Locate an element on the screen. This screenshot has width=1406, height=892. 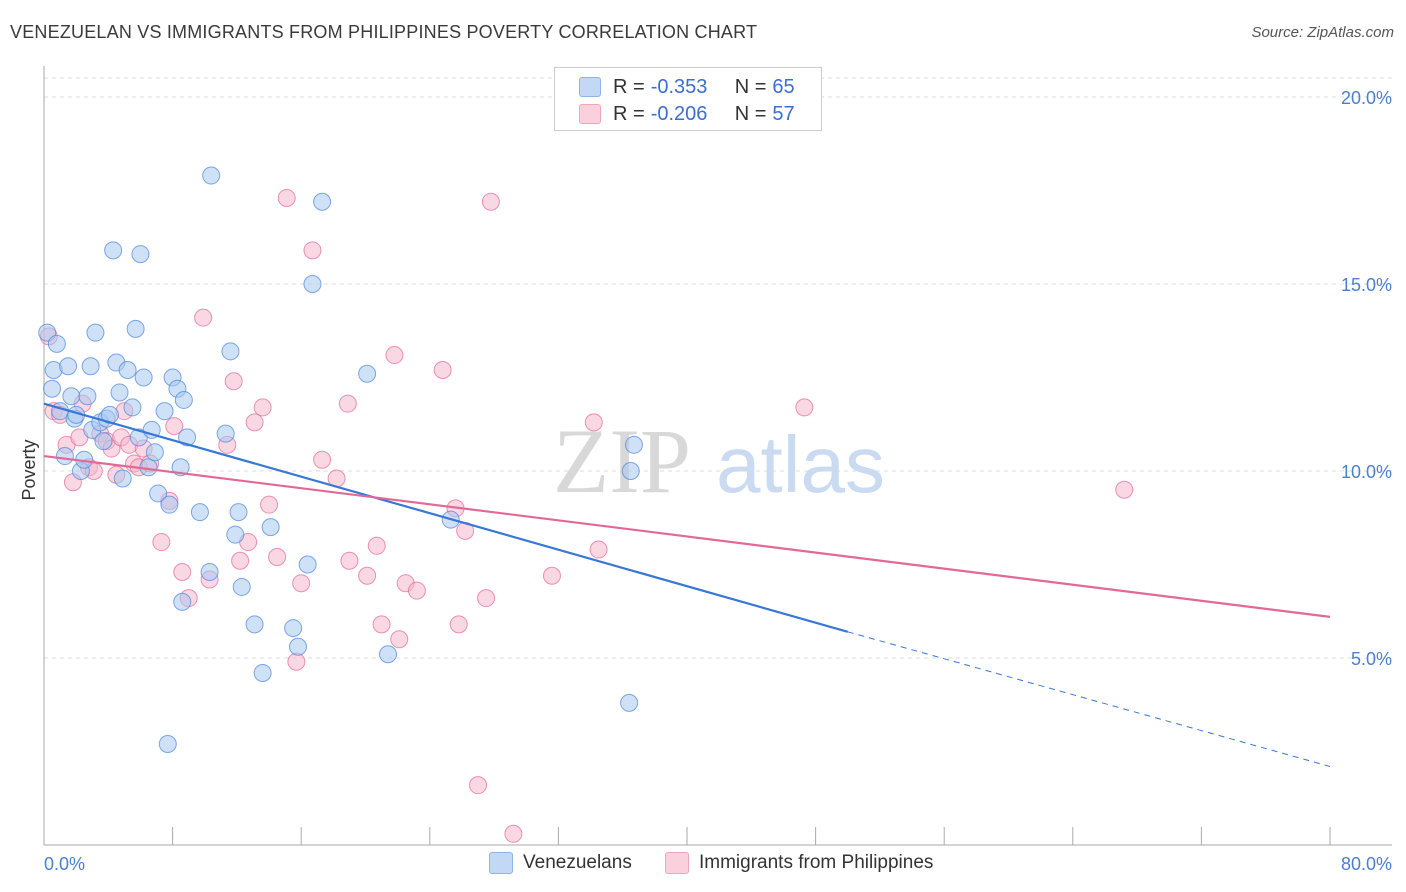
x-tick-label-max: 80.0% is located at coordinates (1366, 864).